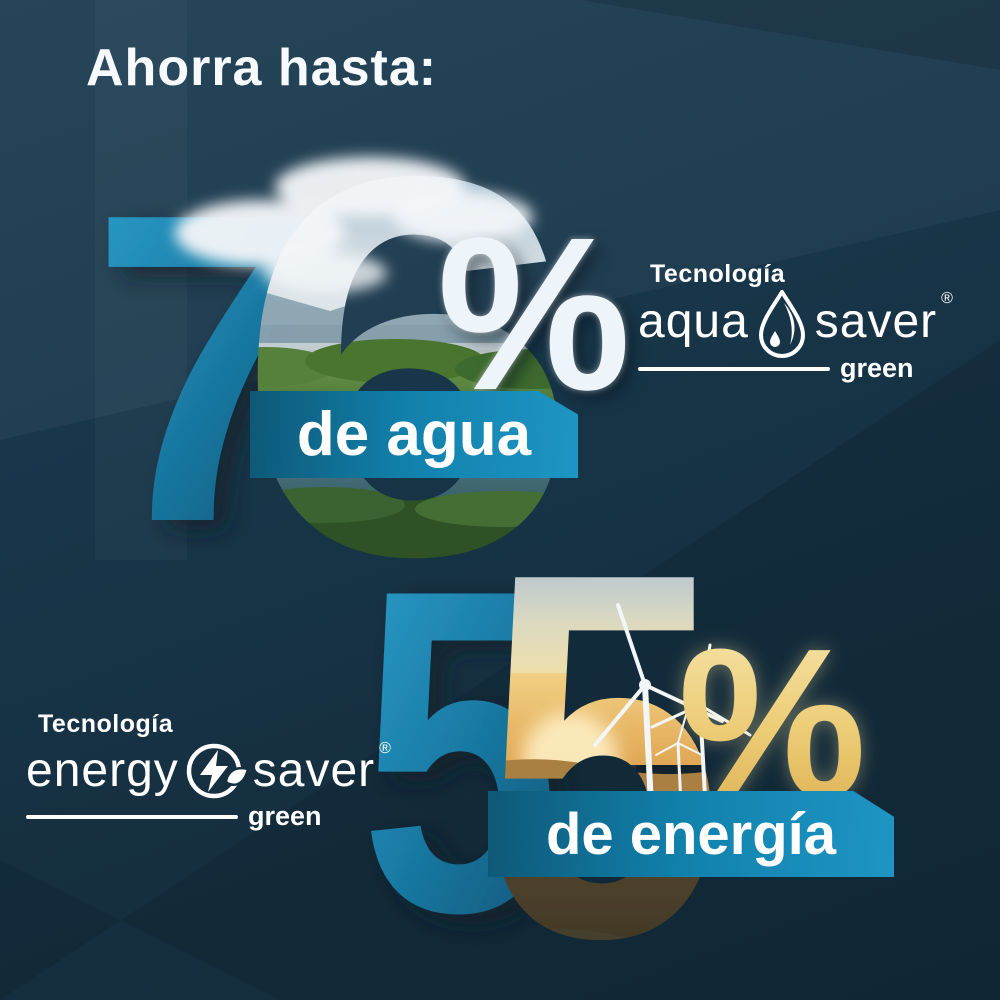 This screenshot has width=1000, height=1000. I want to click on water-drop-icon, so click(781, 324).